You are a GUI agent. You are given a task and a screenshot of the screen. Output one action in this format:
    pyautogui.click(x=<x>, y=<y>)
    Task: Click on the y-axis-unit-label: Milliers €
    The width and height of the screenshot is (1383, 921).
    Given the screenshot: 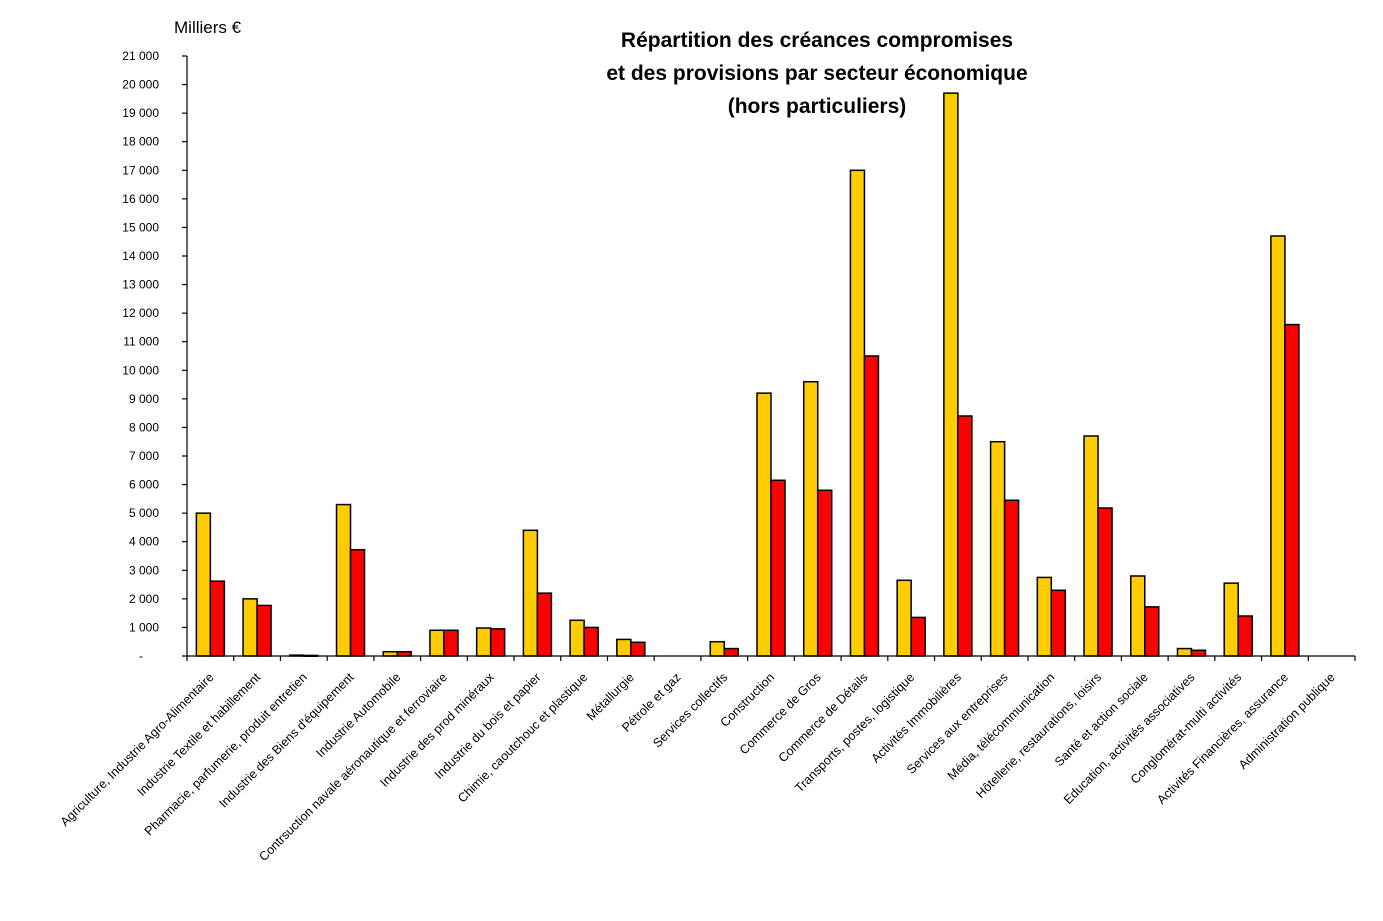 What is the action you would take?
    pyautogui.click(x=208, y=27)
    